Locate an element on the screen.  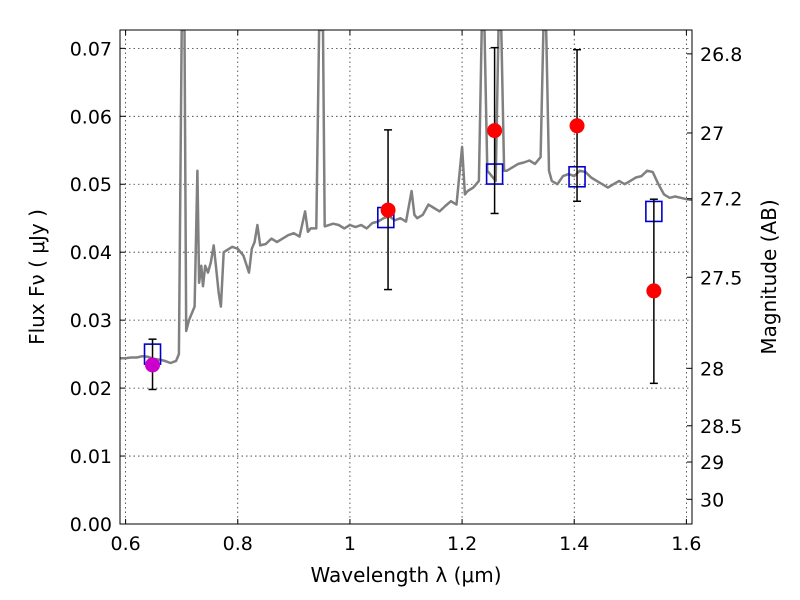
magnitude-tick-label: 27.2 is located at coordinates (721, 200).